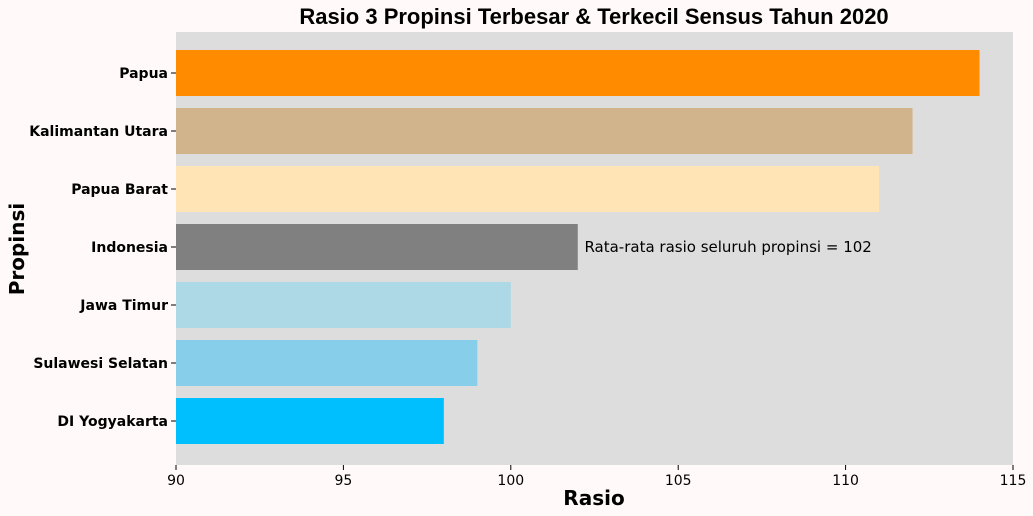  What do you see at coordinates (596, 477) in the screenshot?
I see `x-ticks-group: 90 95 100 105 110 115` at bounding box center [596, 477].